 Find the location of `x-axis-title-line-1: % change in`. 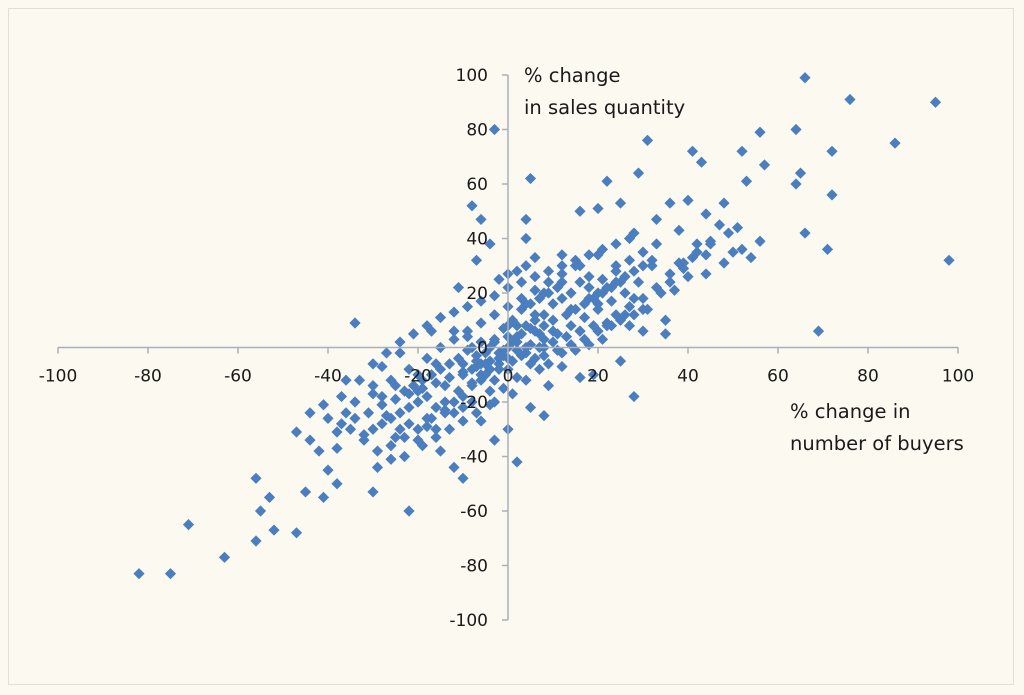

x-axis-title-line-1: % change in is located at coordinates (850, 411).